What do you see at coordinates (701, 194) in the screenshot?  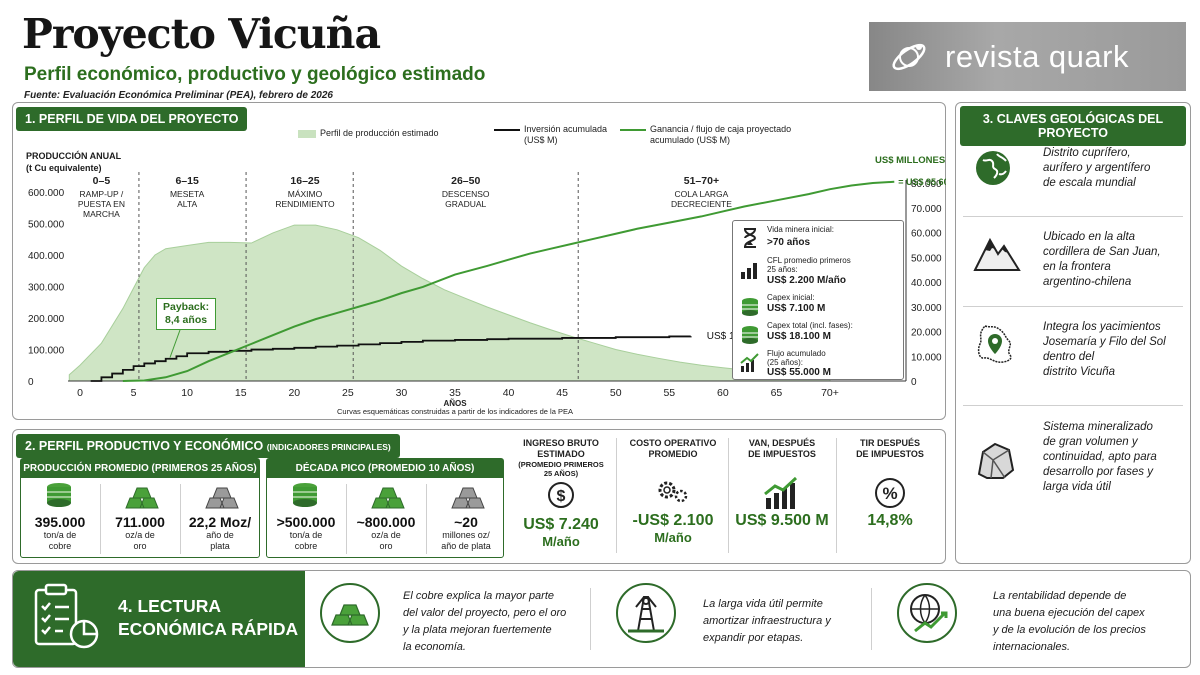 I see `phase-name: COLA LARGA` at bounding box center [701, 194].